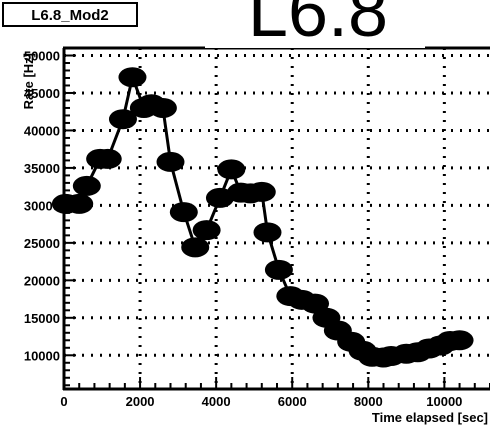 Image resolution: width=490 pixels, height=428 pixels. I want to click on box-title: L6.8_Mod2, so click(70, 15).